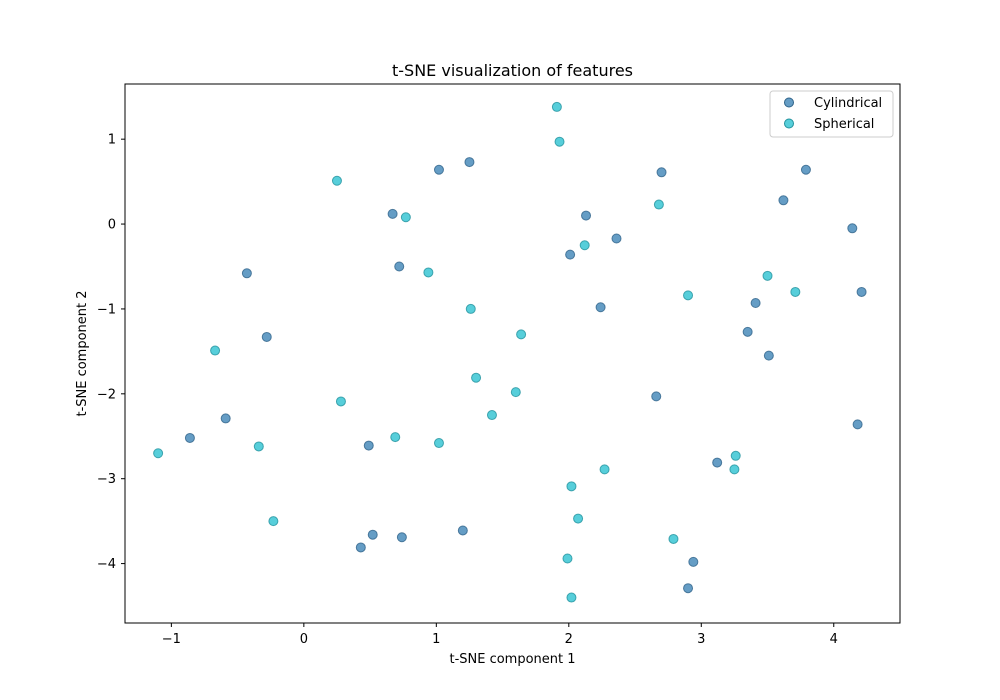 Image resolution: width=1000 pixels, height=700 pixels. What do you see at coordinates (82, 353) in the screenshot?
I see `y-axis-label: t-SNE component 2` at bounding box center [82, 353].